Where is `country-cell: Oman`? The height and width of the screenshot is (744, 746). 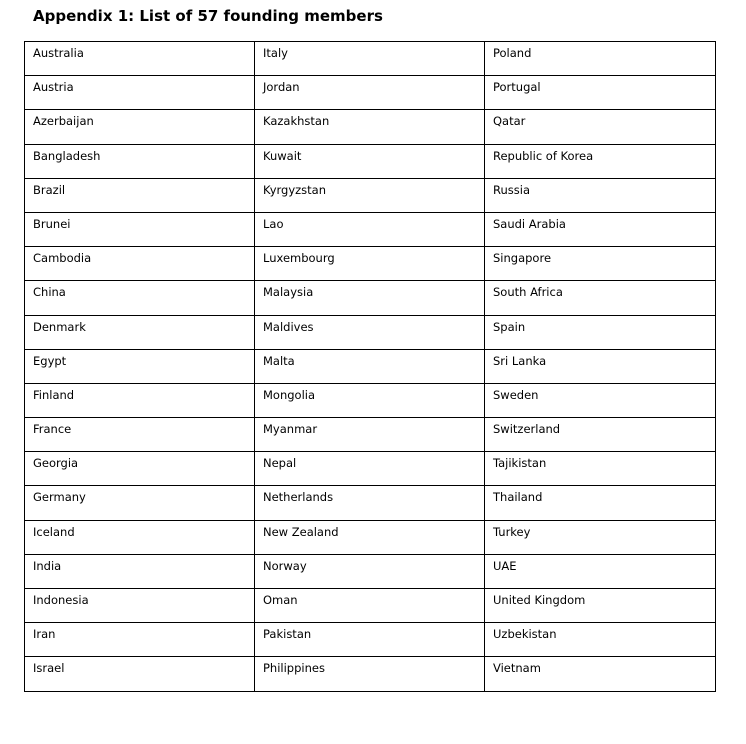
country-cell: Oman is located at coordinates (369, 605).